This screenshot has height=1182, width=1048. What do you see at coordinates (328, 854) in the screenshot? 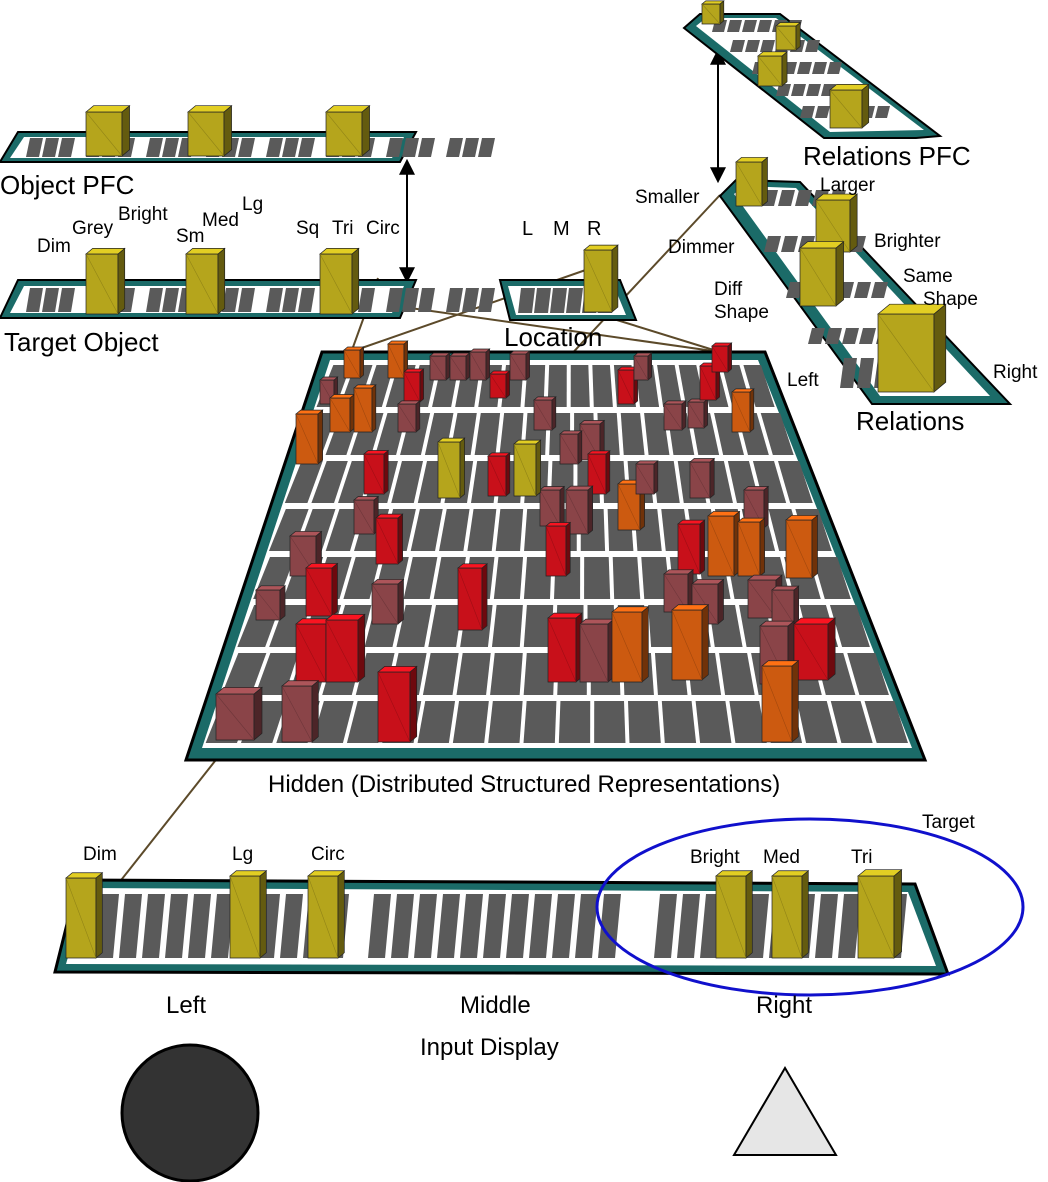
I see `input-circ-label: Circ` at bounding box center [328, 854].